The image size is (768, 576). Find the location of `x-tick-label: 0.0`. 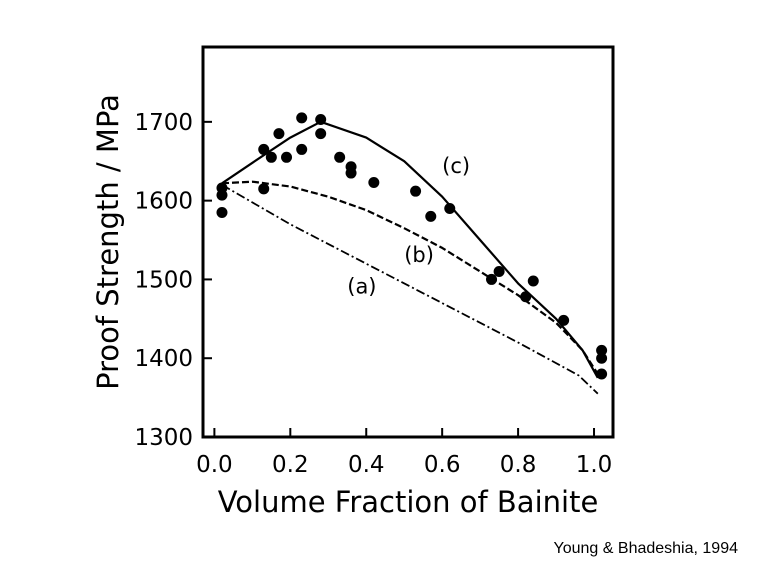

x-tick-label: 0.0 is located at coordinates (214, 465).